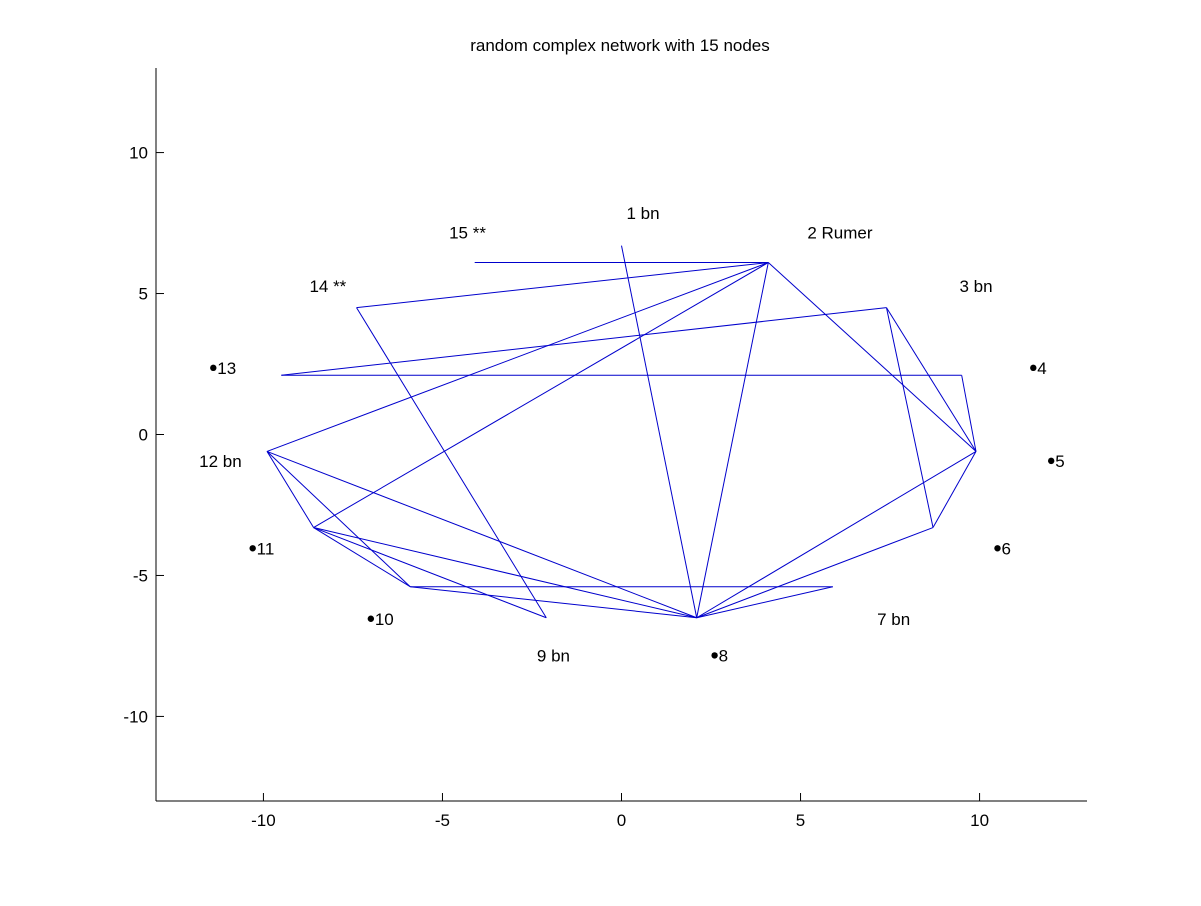 The width and height of the screenshot is (1201, 906). What do you see at coordinates (263, 820) in the screenshot?
I see `x-tick-label: -10` at bounding box center [263, 820].